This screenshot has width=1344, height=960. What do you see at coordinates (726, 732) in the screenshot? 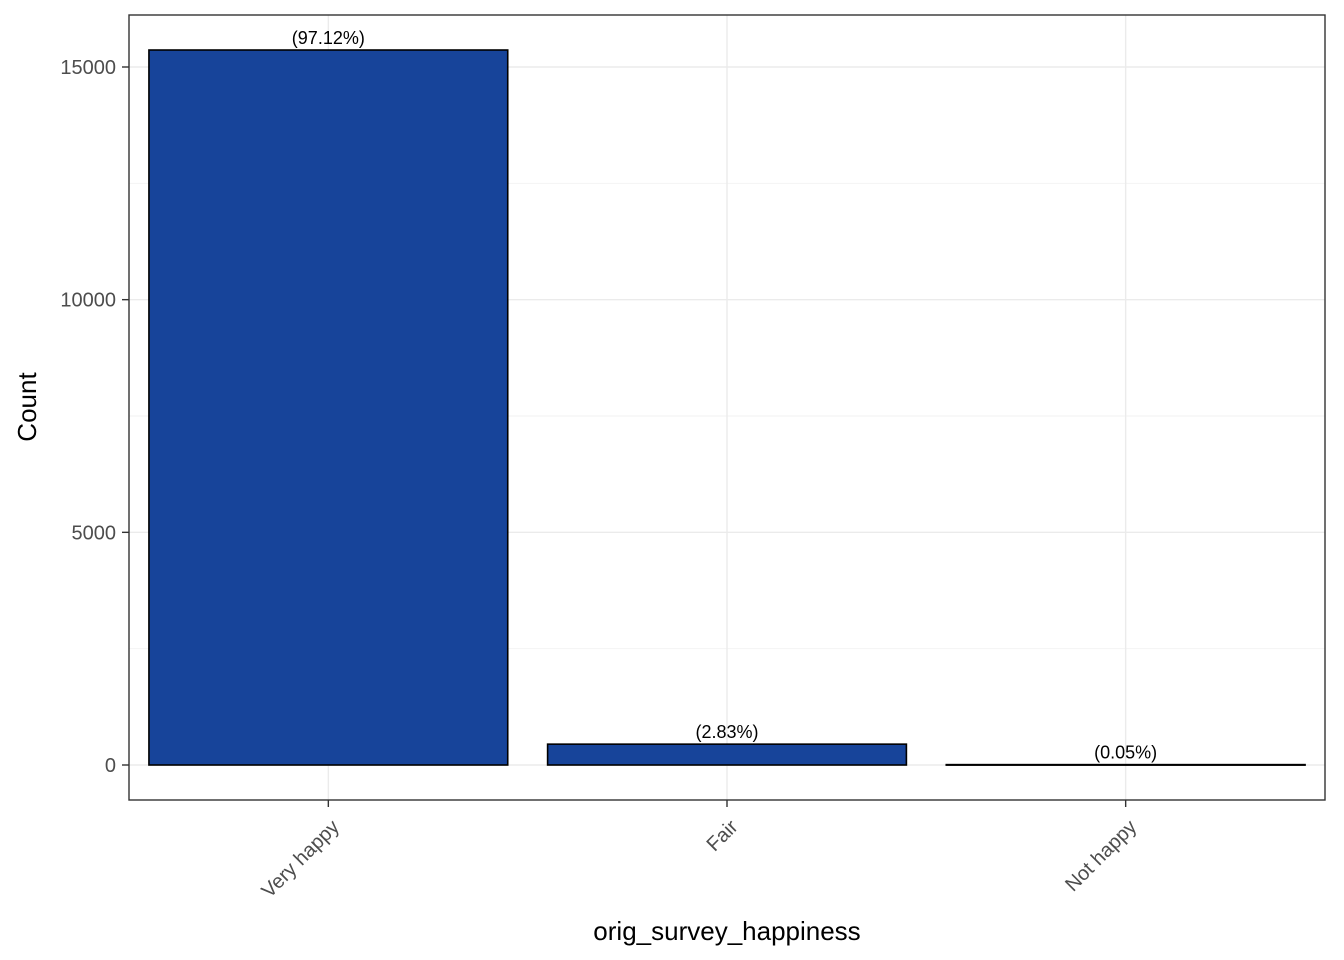
I see `data-label: (2.83%)` at bounding box center [726, 732].